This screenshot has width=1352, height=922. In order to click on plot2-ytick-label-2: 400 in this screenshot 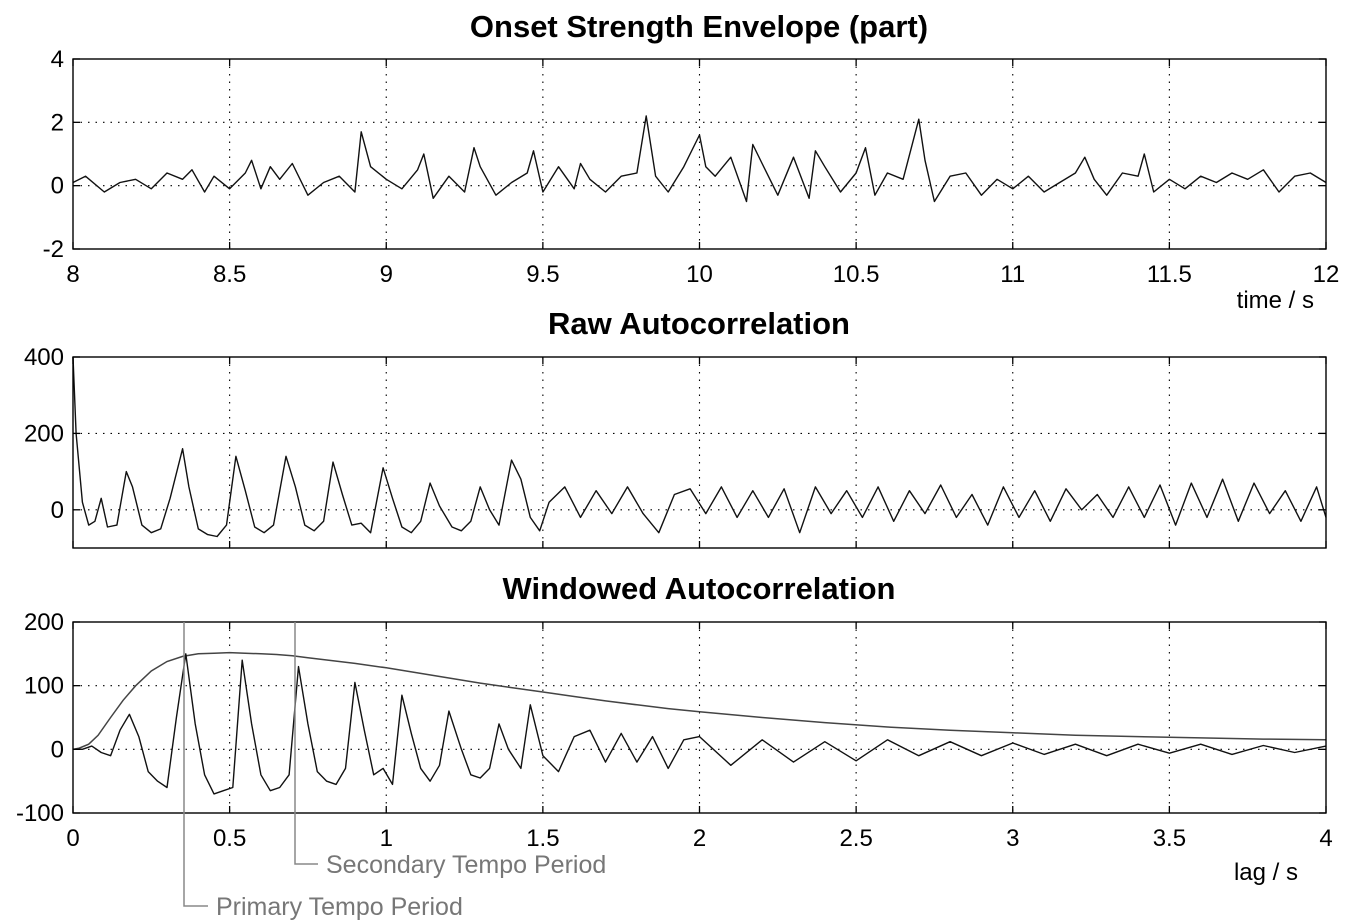, I will do `click(44, 357)`.